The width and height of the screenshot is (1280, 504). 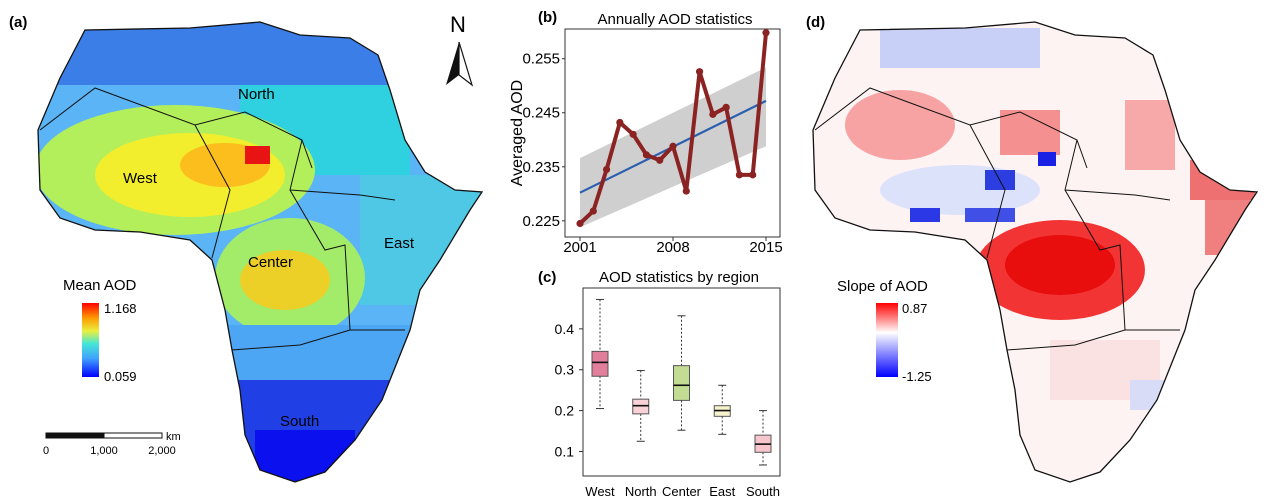 What do you see at coordinates (270, 262) in the screenshot?
I see `region-label-center: Center` at bounding box center [270, 262].